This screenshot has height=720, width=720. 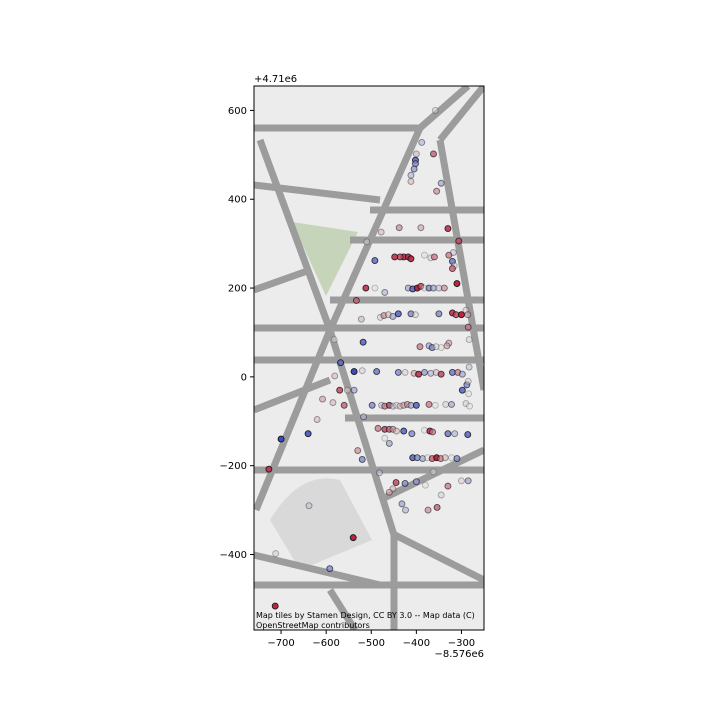 What do you see at coordinates (313, 625) in the screenshot?
I see `attribution-line-2: OpenStreetMap contributors` at bounding box center [313, 625].